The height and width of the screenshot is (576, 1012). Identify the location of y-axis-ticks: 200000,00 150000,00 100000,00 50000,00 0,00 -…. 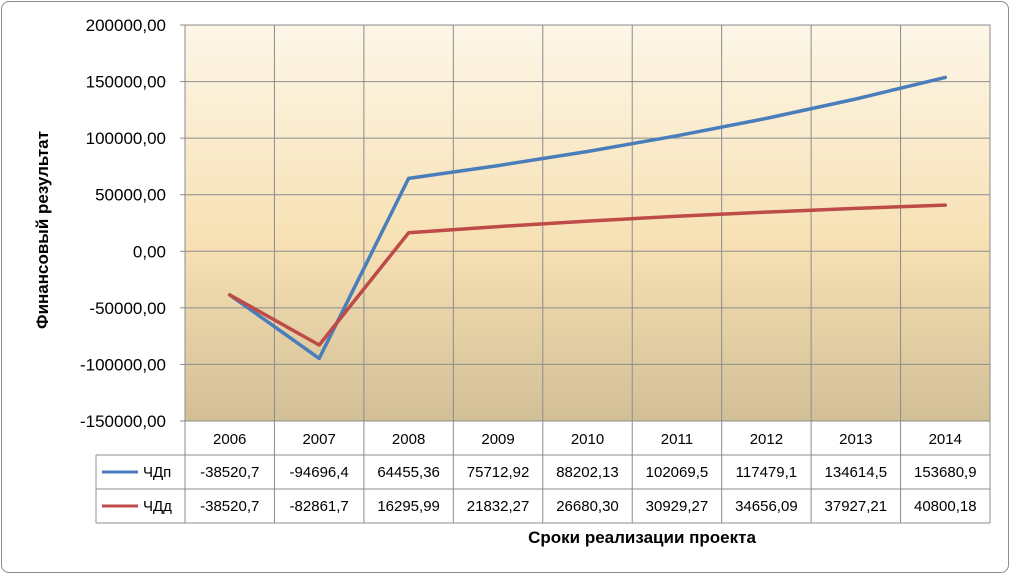
(132, 223).